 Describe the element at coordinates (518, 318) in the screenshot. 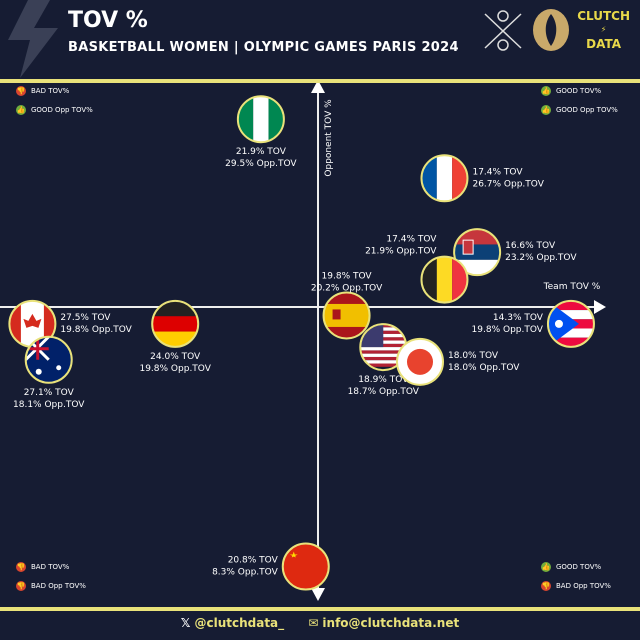

I see `data-label: 14.3% TOV` at that location.